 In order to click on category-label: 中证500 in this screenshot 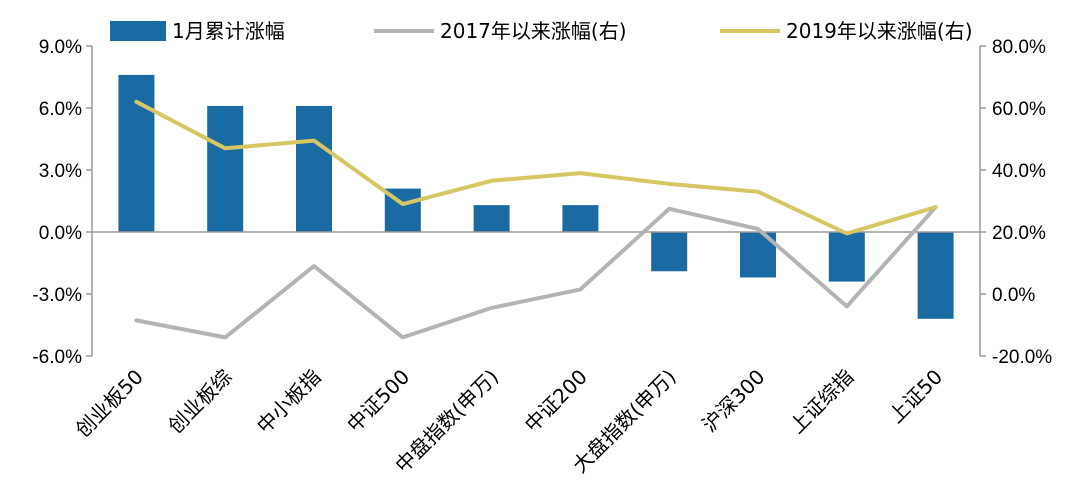, I will do `click(378, 401)`.